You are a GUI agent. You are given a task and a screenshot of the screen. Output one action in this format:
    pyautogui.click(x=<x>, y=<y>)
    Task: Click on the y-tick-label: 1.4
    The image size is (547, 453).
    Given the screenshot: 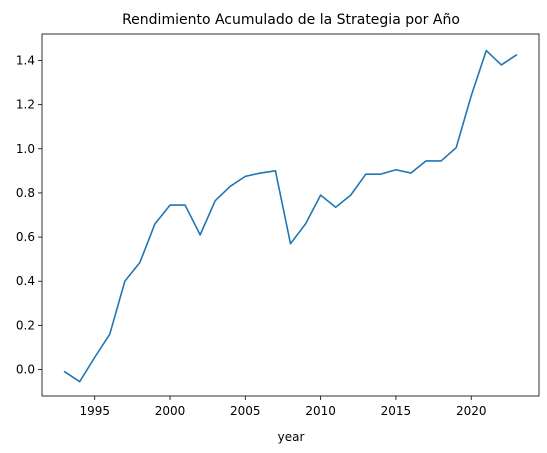 What is the action you would take?
    pyautogui.click(x=25, y=60)
    